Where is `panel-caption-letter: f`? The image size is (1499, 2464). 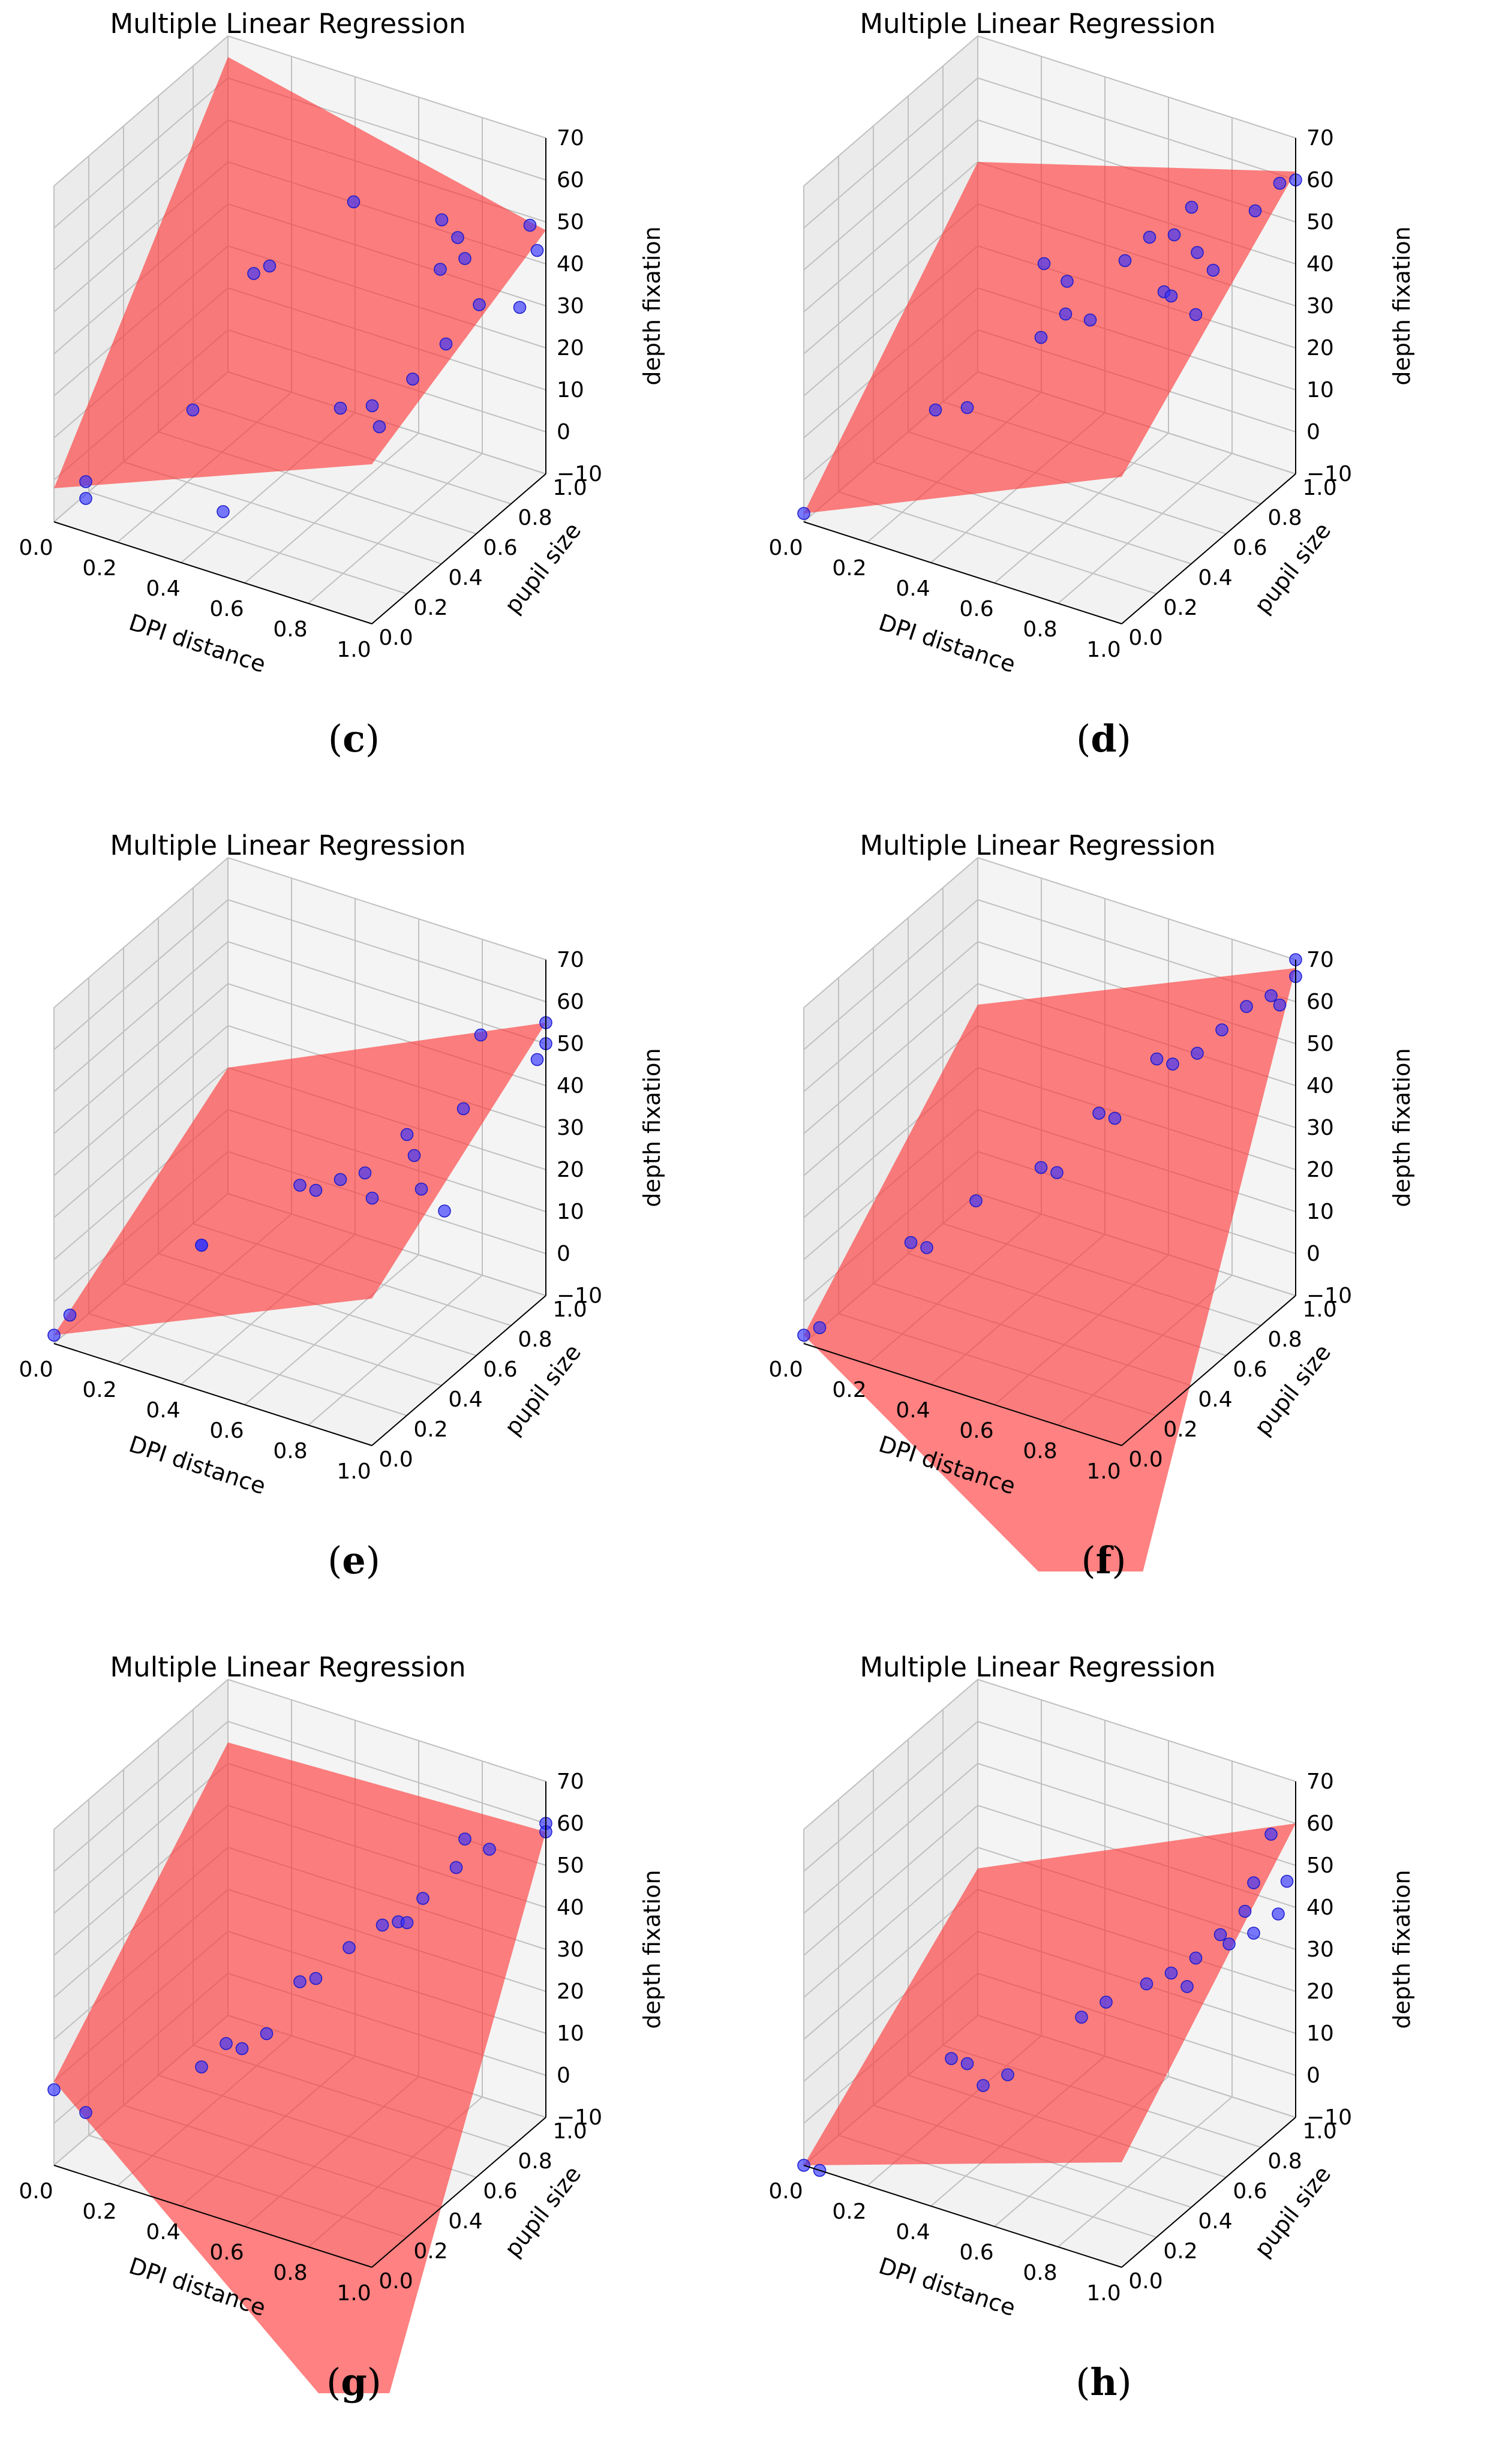 panel-caption-letter: f is located at coordinates (1104, 1560).